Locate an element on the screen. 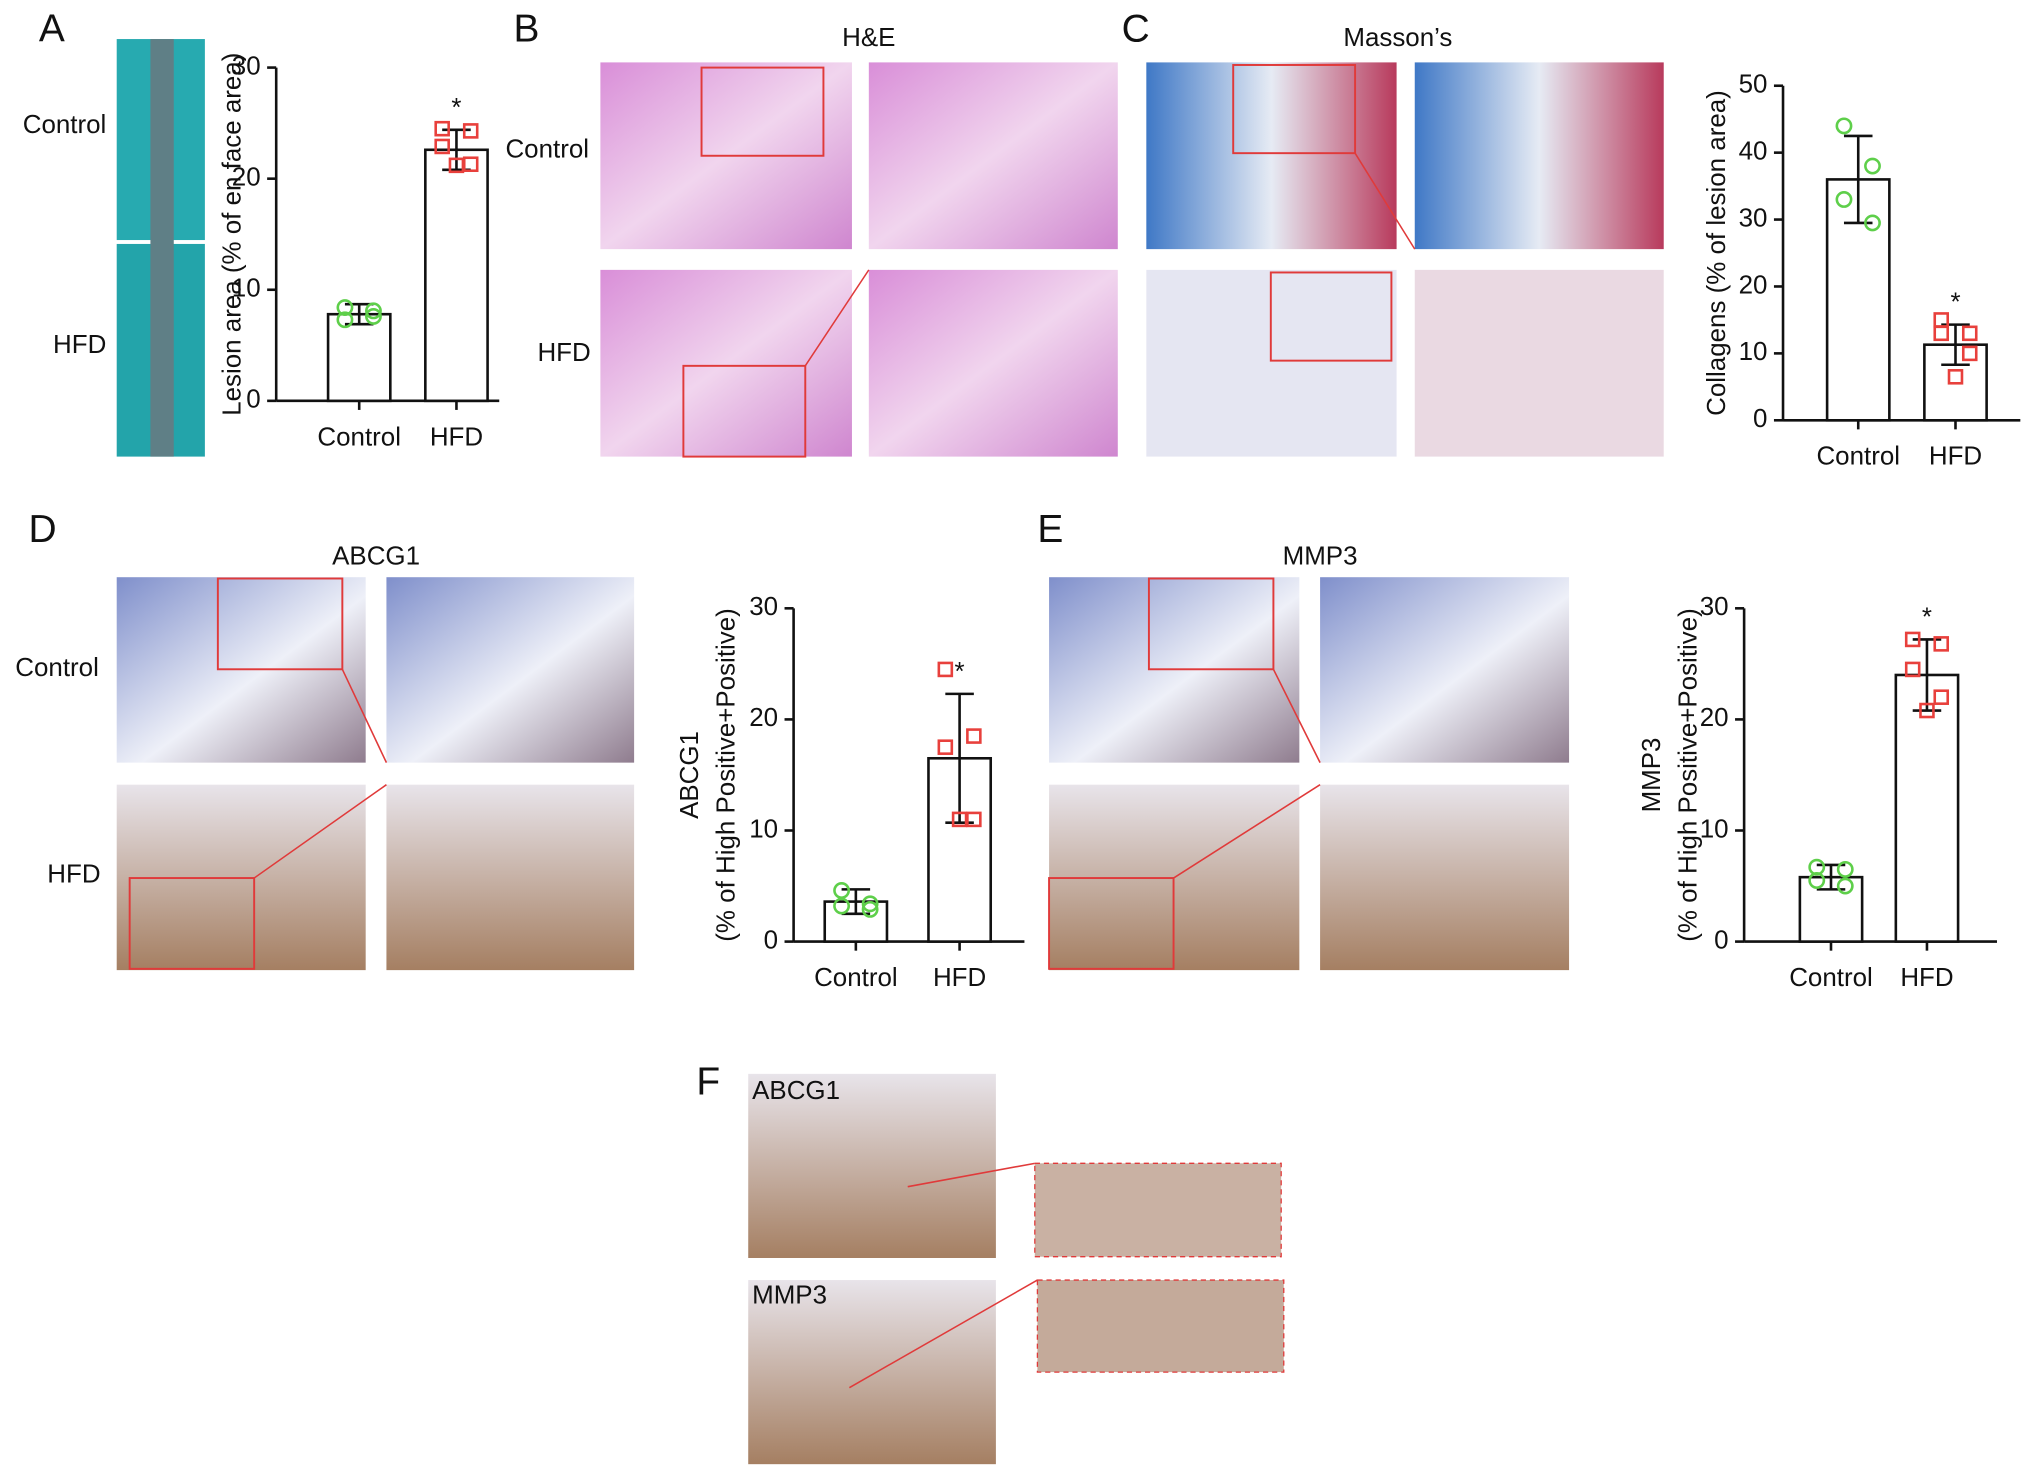 The width and height of the screenshot is (2032, 1476). y-axis-label: ABCG1 is located at coordinates (690, 775).